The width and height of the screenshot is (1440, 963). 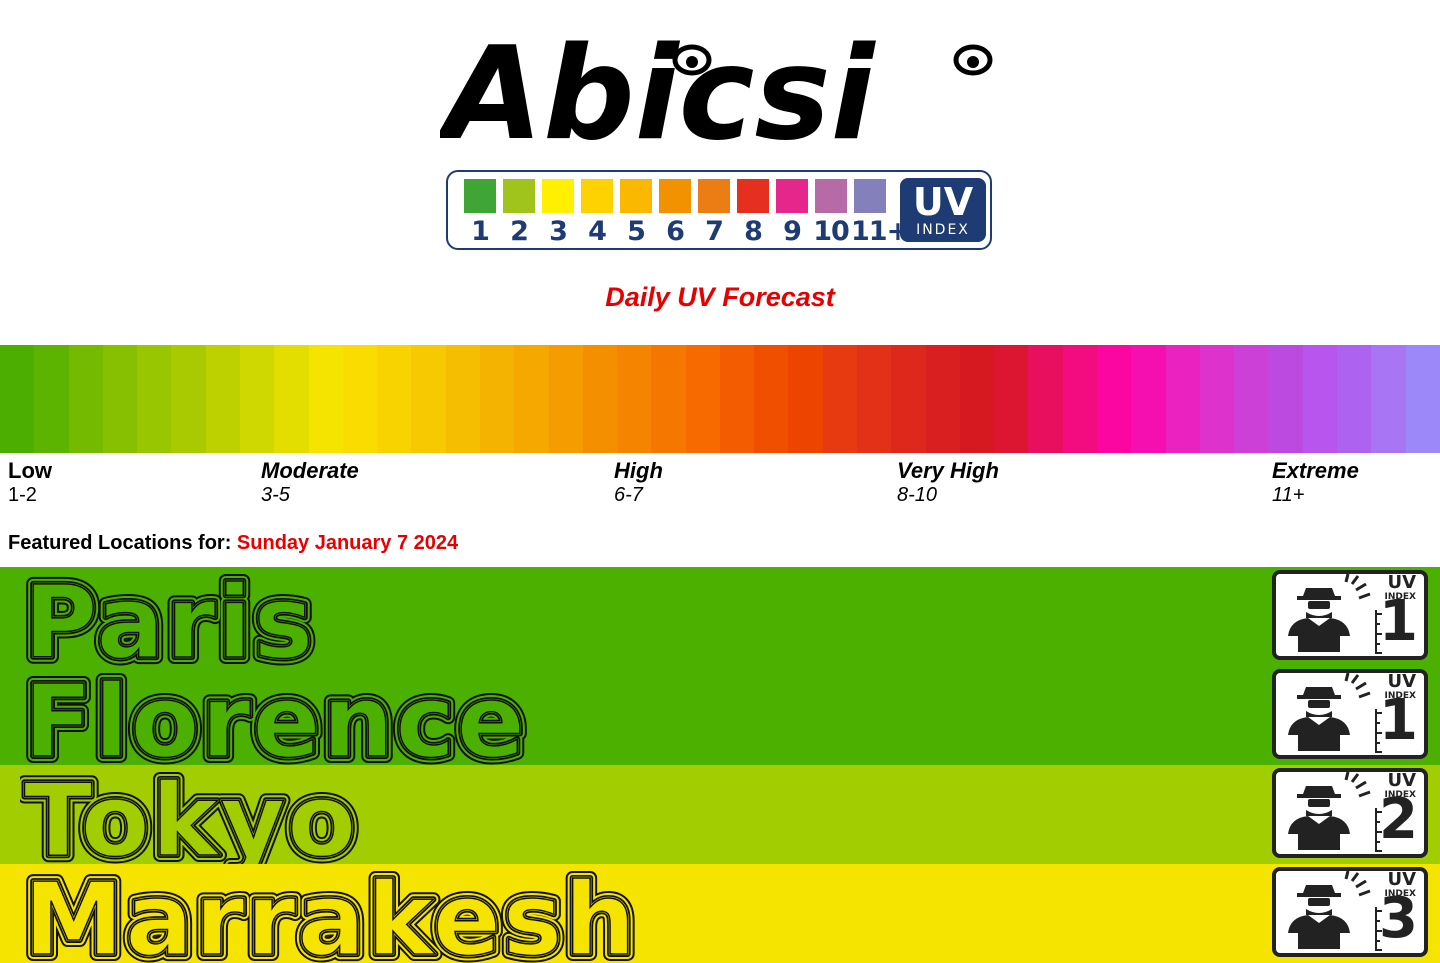 What do you see at coordinates (943, 202) in the screenshot?
I see `uv-badge-big: UV` at bounding box center [943, 202].